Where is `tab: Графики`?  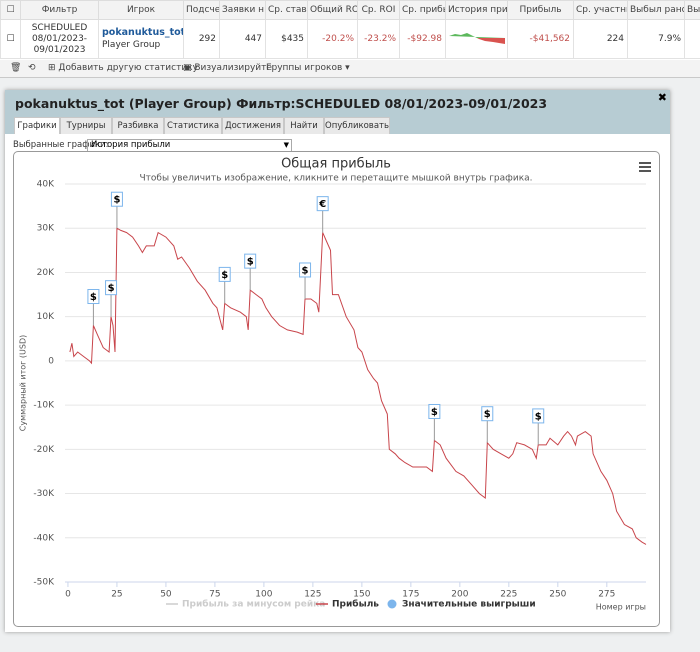 tab: Графики is located at coordinates (37, 125).